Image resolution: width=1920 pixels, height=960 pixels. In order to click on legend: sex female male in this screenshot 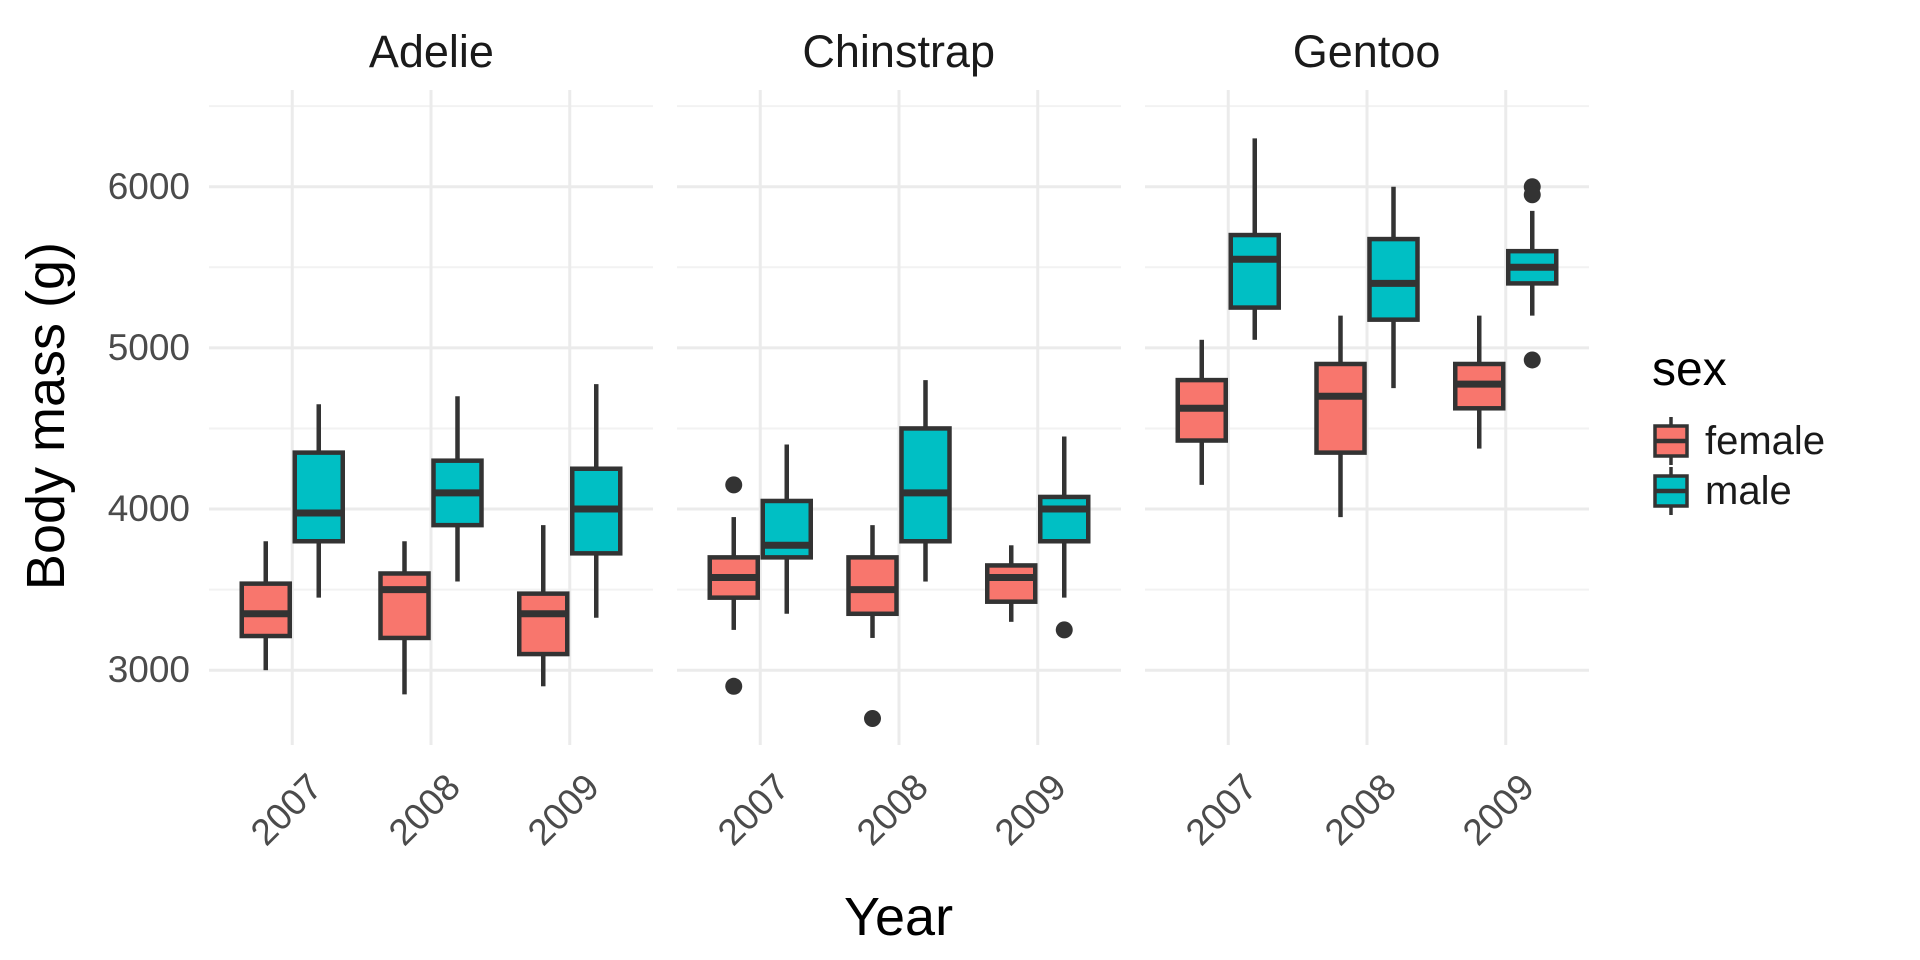, I will do `click(1738, 430)`.